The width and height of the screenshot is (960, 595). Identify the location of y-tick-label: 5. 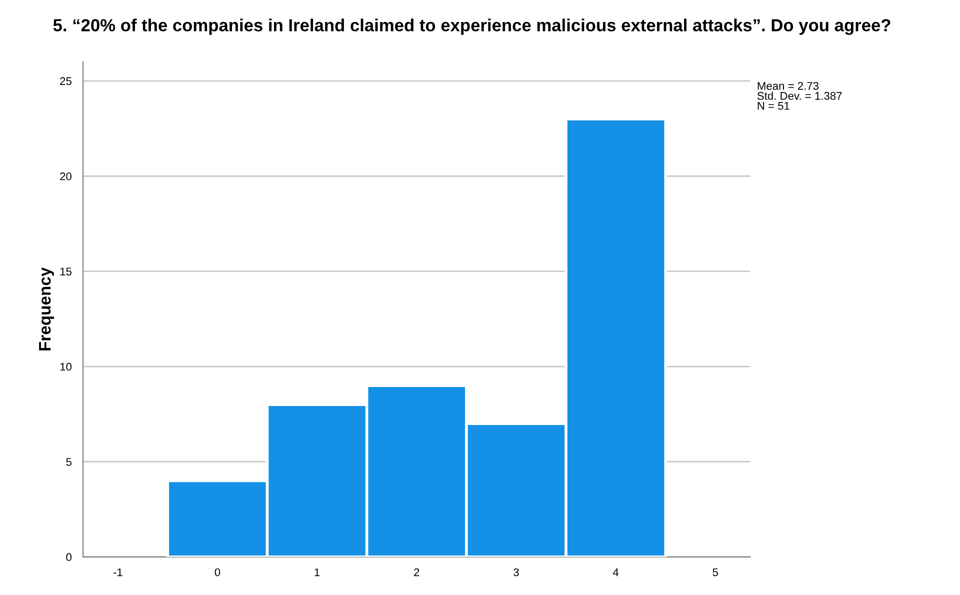
(69, 462).